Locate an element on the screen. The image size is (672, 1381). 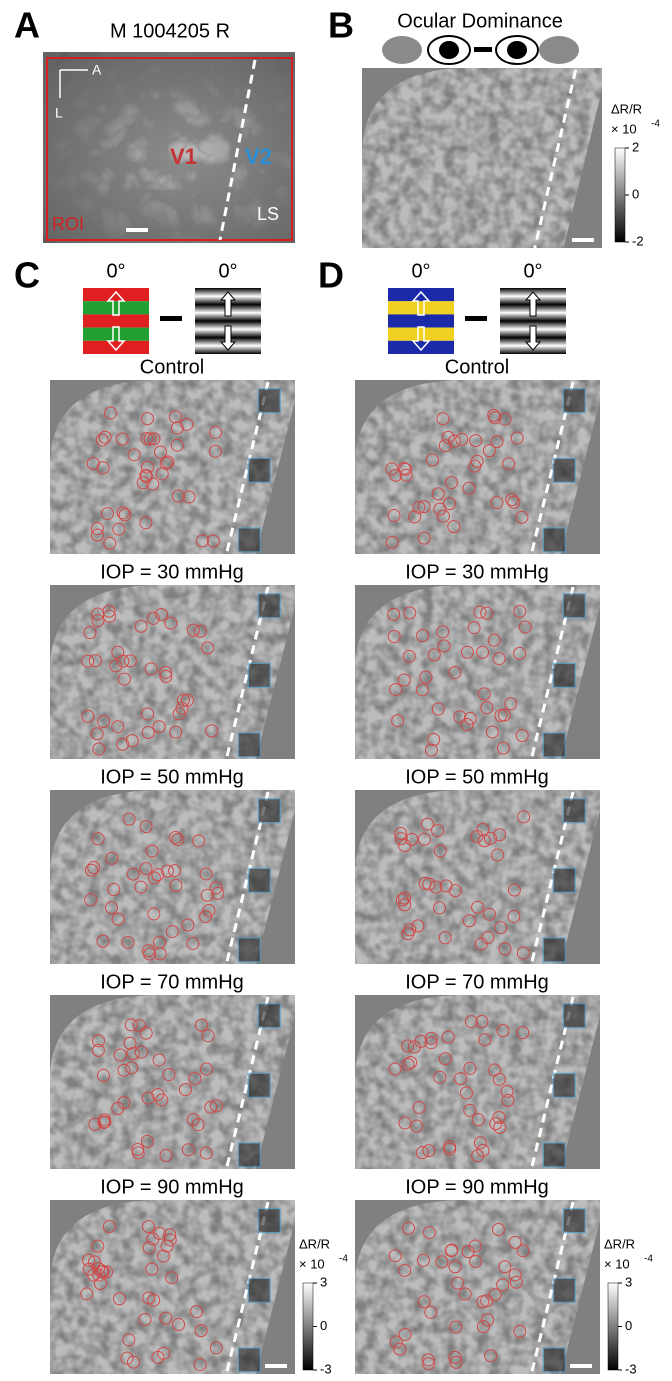
axis-label: L is located at coordinates (59, 113).